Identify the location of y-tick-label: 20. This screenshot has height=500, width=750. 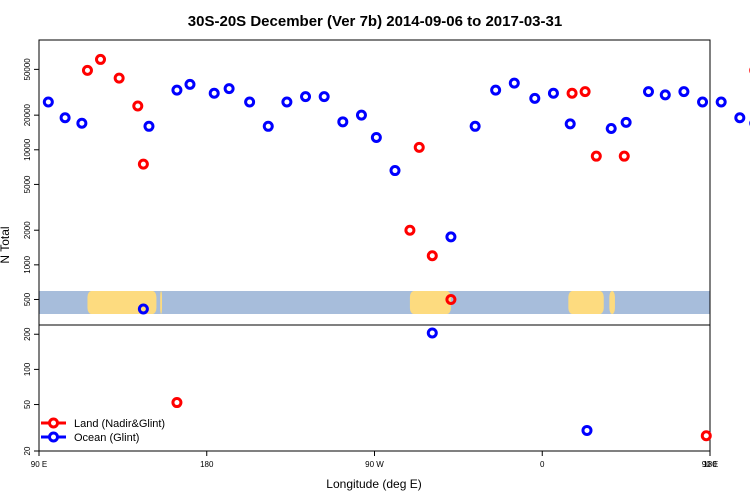
(27, 450).